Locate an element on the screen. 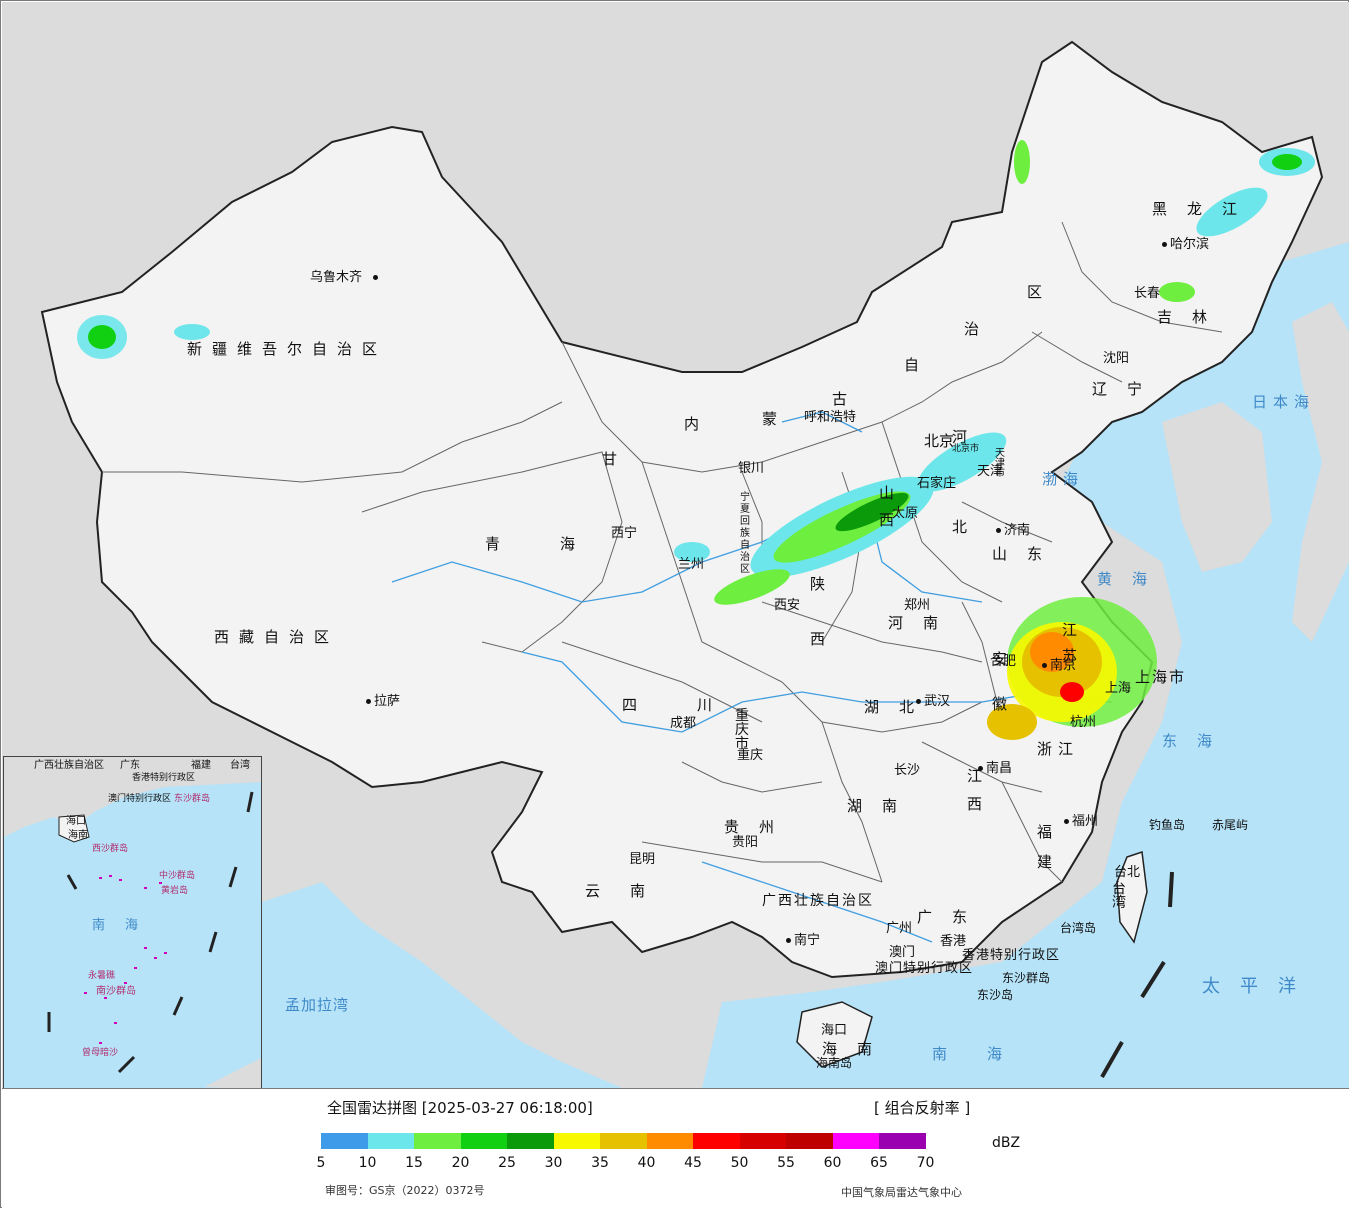  label-neimenggu-5: 治 is located at coordinates (977, 329).